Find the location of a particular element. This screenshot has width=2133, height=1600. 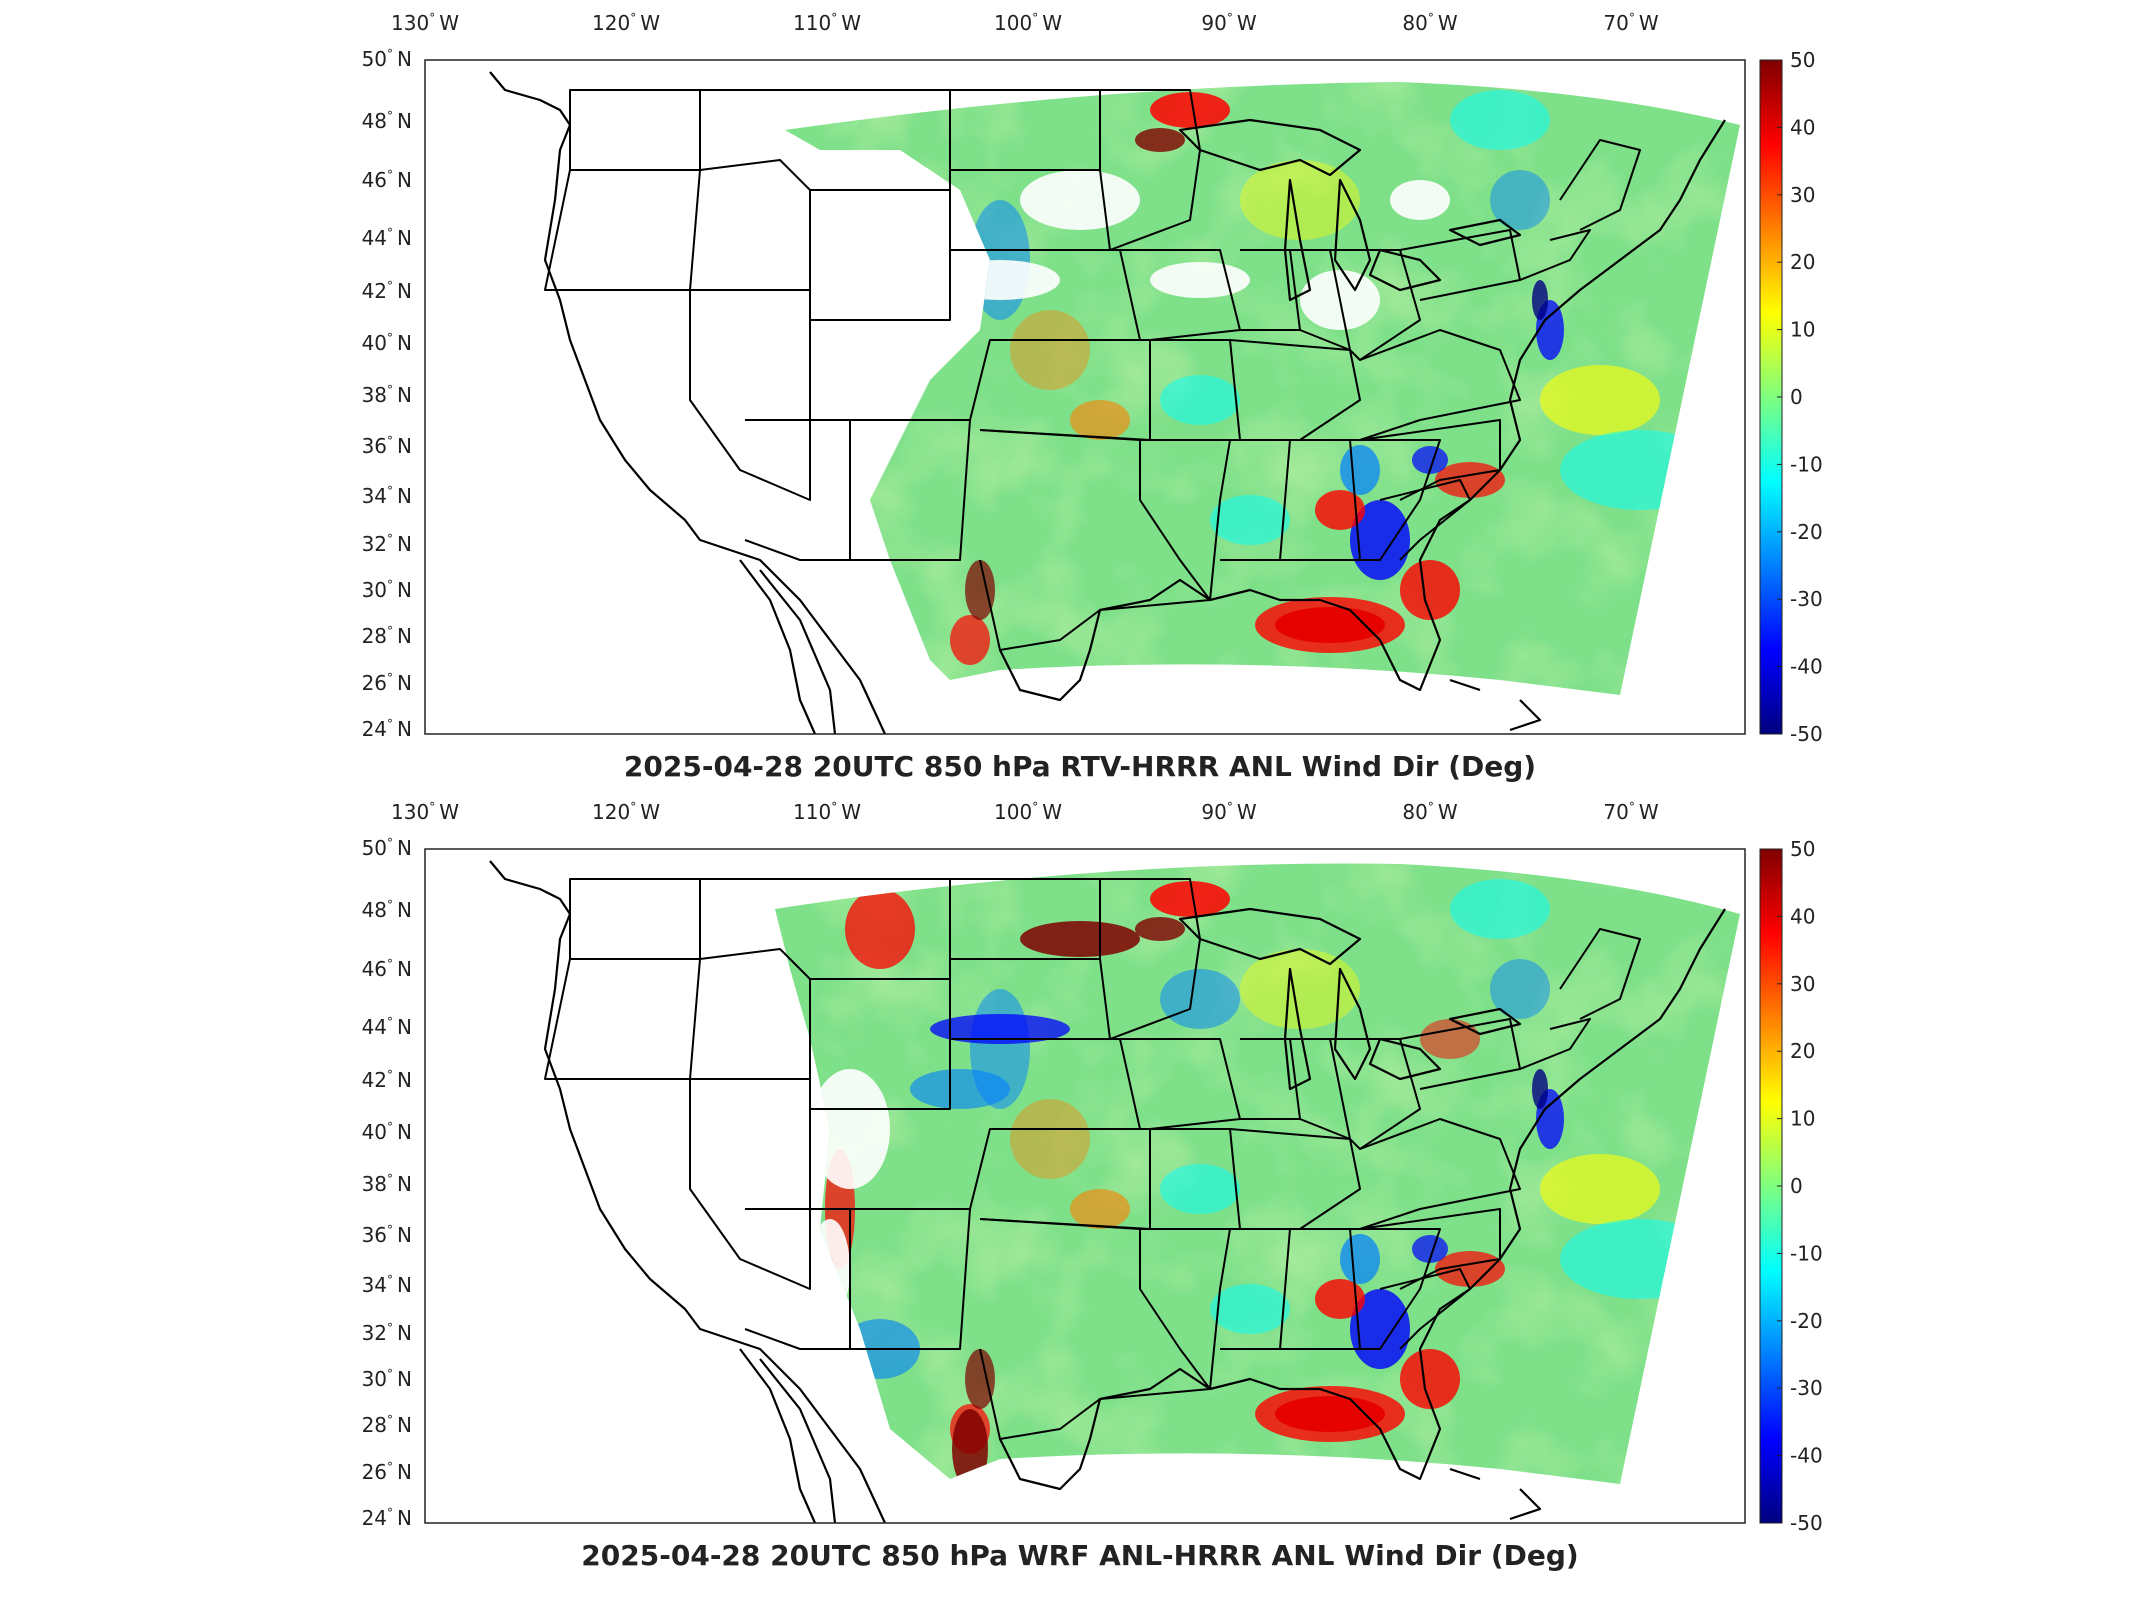

colorbar-tick-label: -10 is located at coordinates (1806, 1253).